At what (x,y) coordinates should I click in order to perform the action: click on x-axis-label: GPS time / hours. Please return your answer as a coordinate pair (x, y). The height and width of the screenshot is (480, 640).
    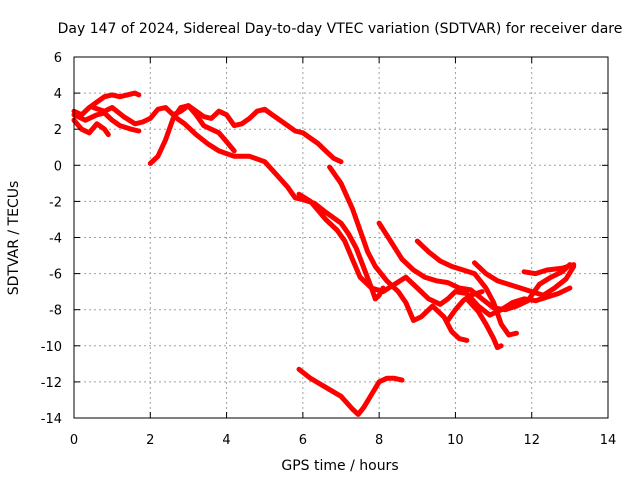
    Looking at the image, I should click on (339, 466).